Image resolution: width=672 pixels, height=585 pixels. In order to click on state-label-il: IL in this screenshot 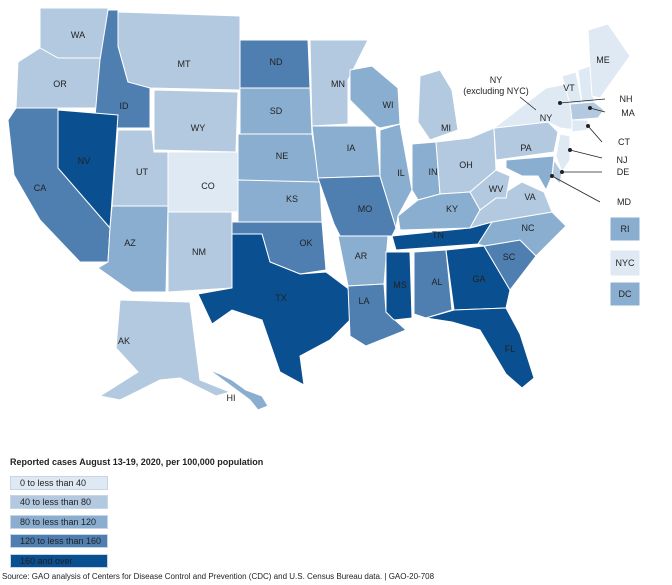, I will do `click(401, 173)`.